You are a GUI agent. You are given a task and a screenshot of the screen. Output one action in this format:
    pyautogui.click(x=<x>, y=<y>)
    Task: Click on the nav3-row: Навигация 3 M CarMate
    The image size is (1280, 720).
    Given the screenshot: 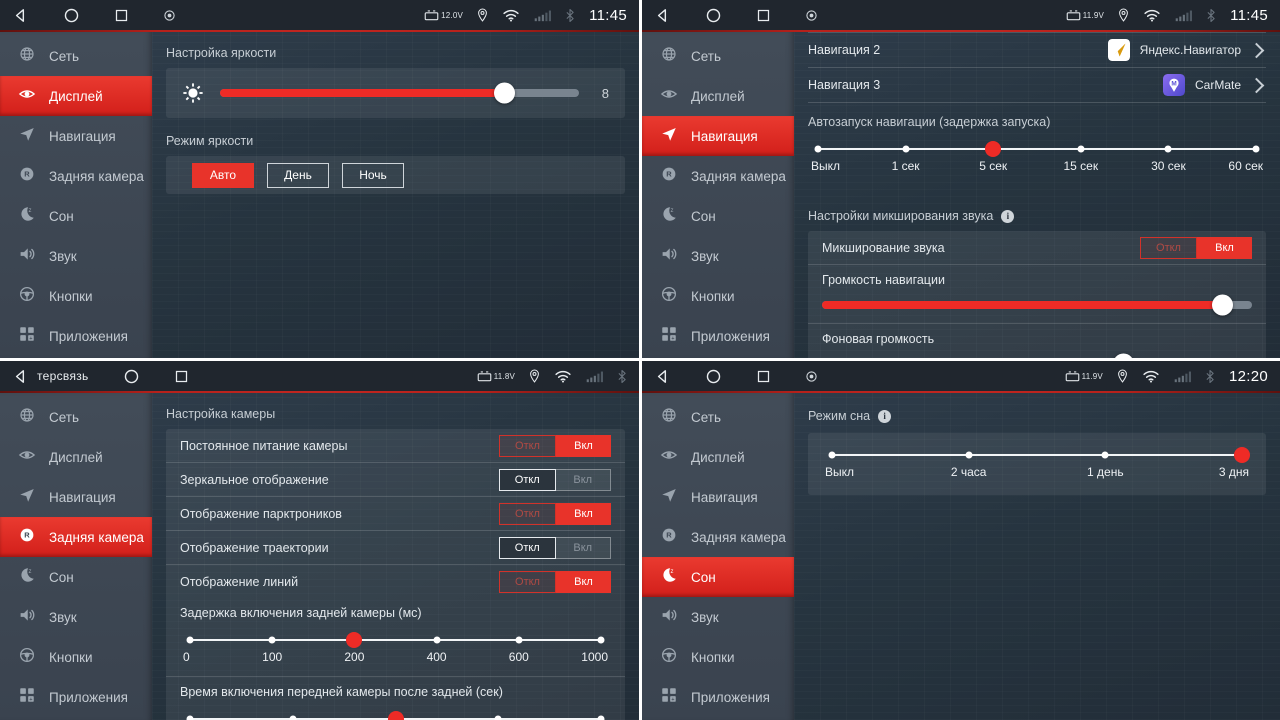 What is the action you would take?
    pyautogui.click(x=1037, y=85)
    